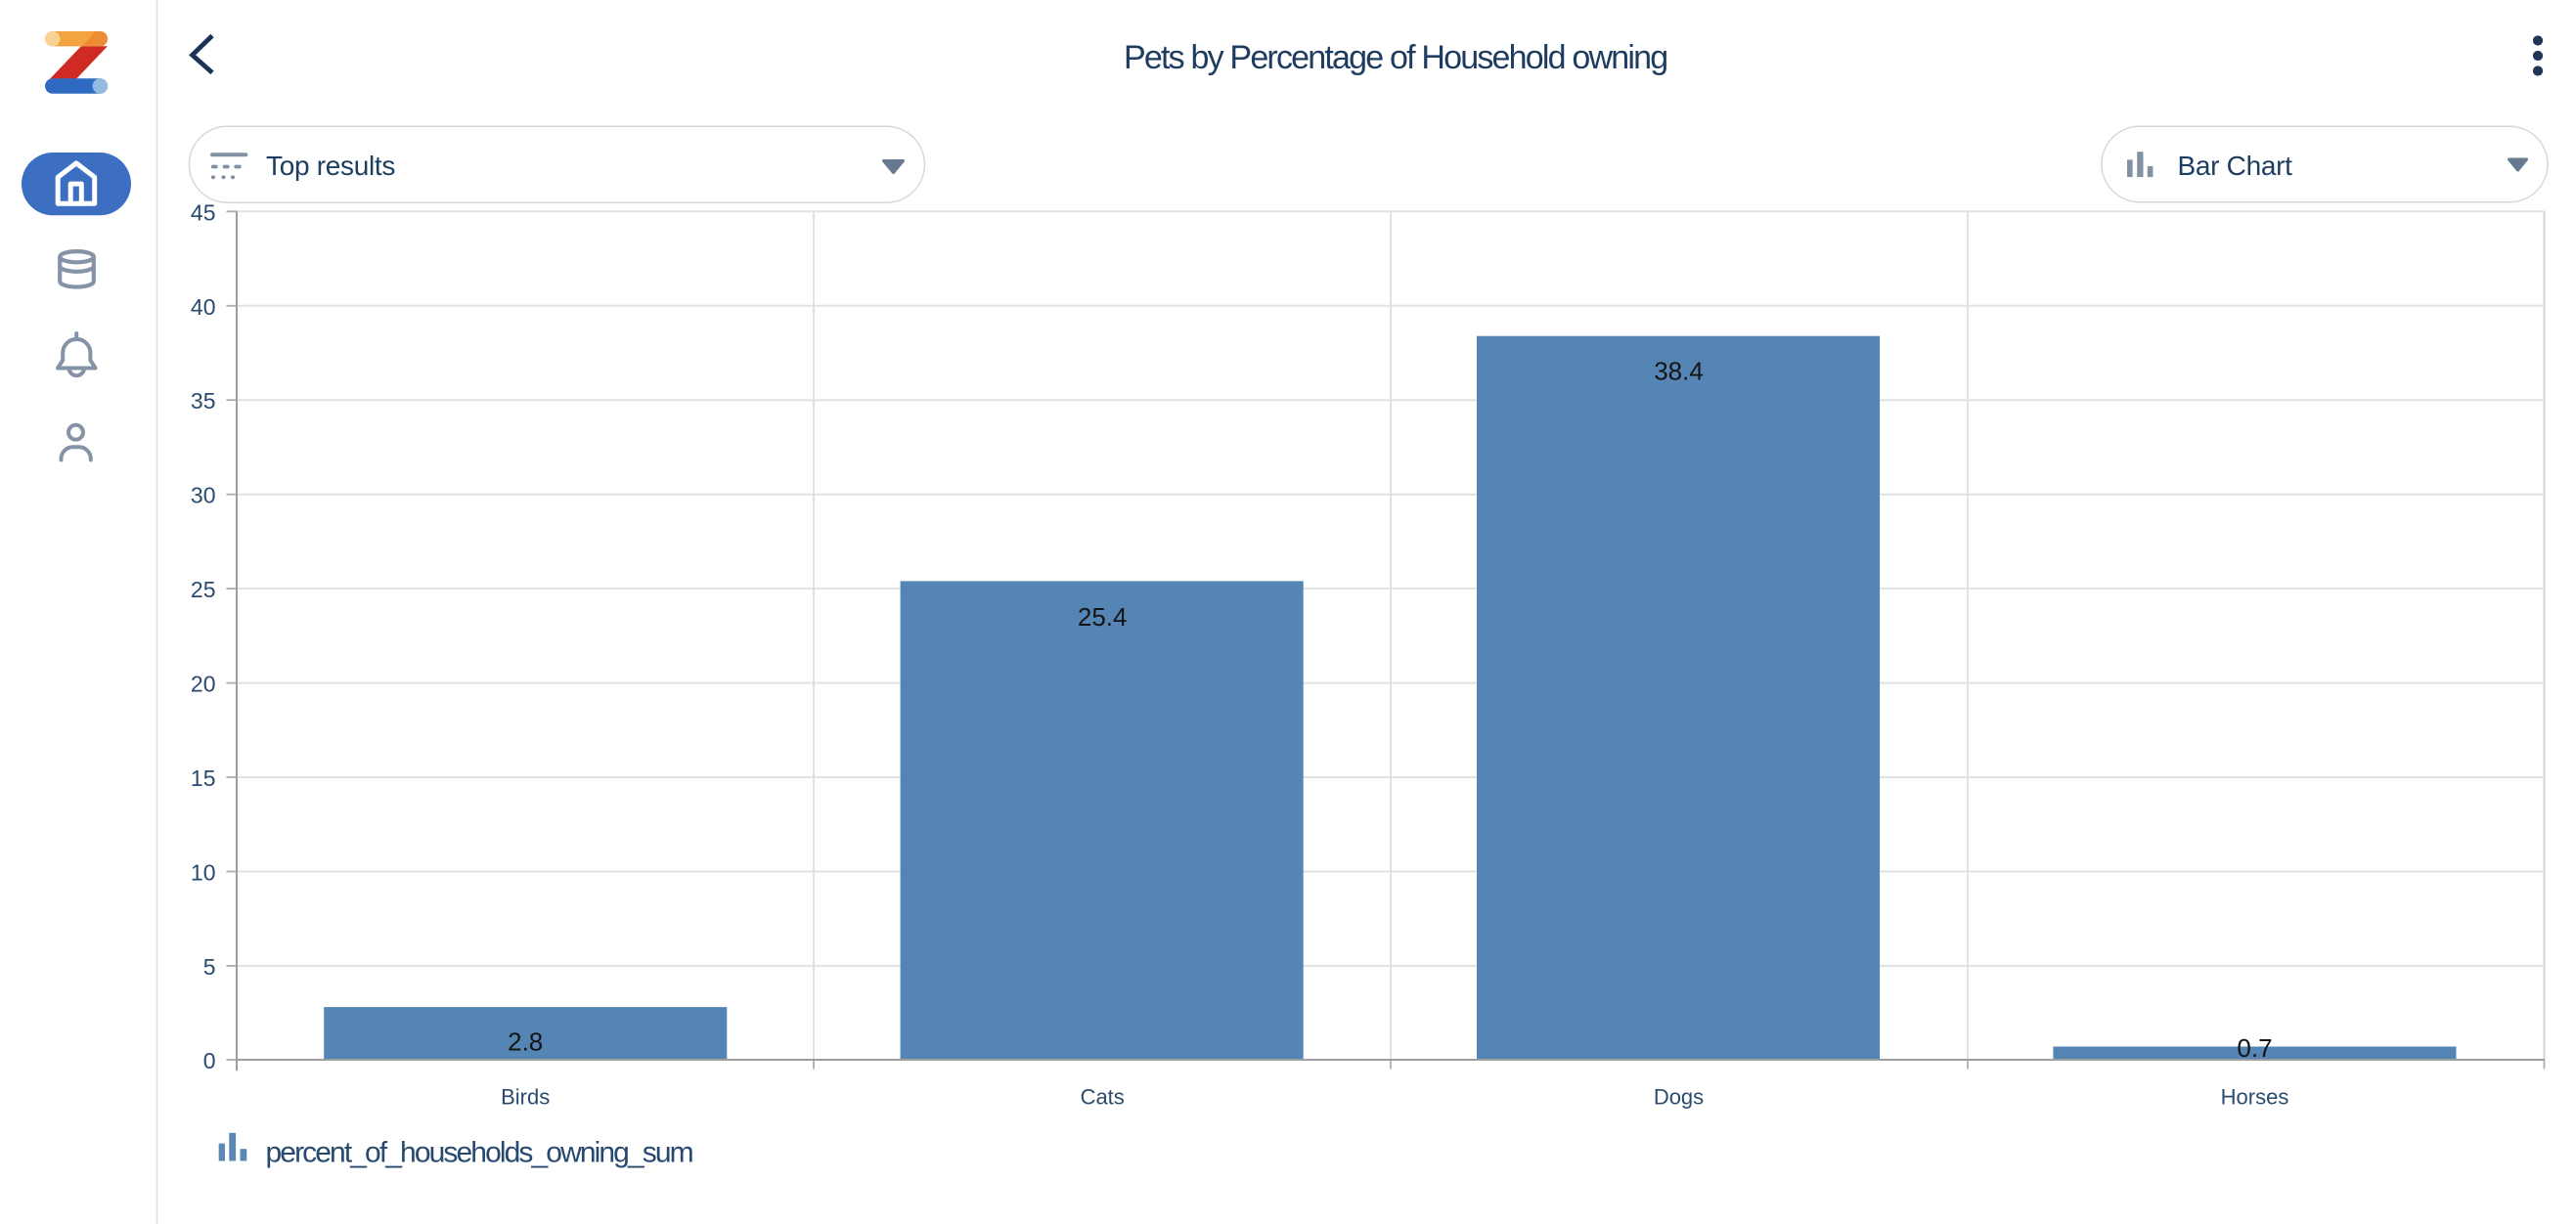 This screenshot has height=1224, width=2576. What do you see at coordinates (2235, 166) in the screenshot?
I see `svg-text: Bar Chart` at bounding box center [2235, 166].